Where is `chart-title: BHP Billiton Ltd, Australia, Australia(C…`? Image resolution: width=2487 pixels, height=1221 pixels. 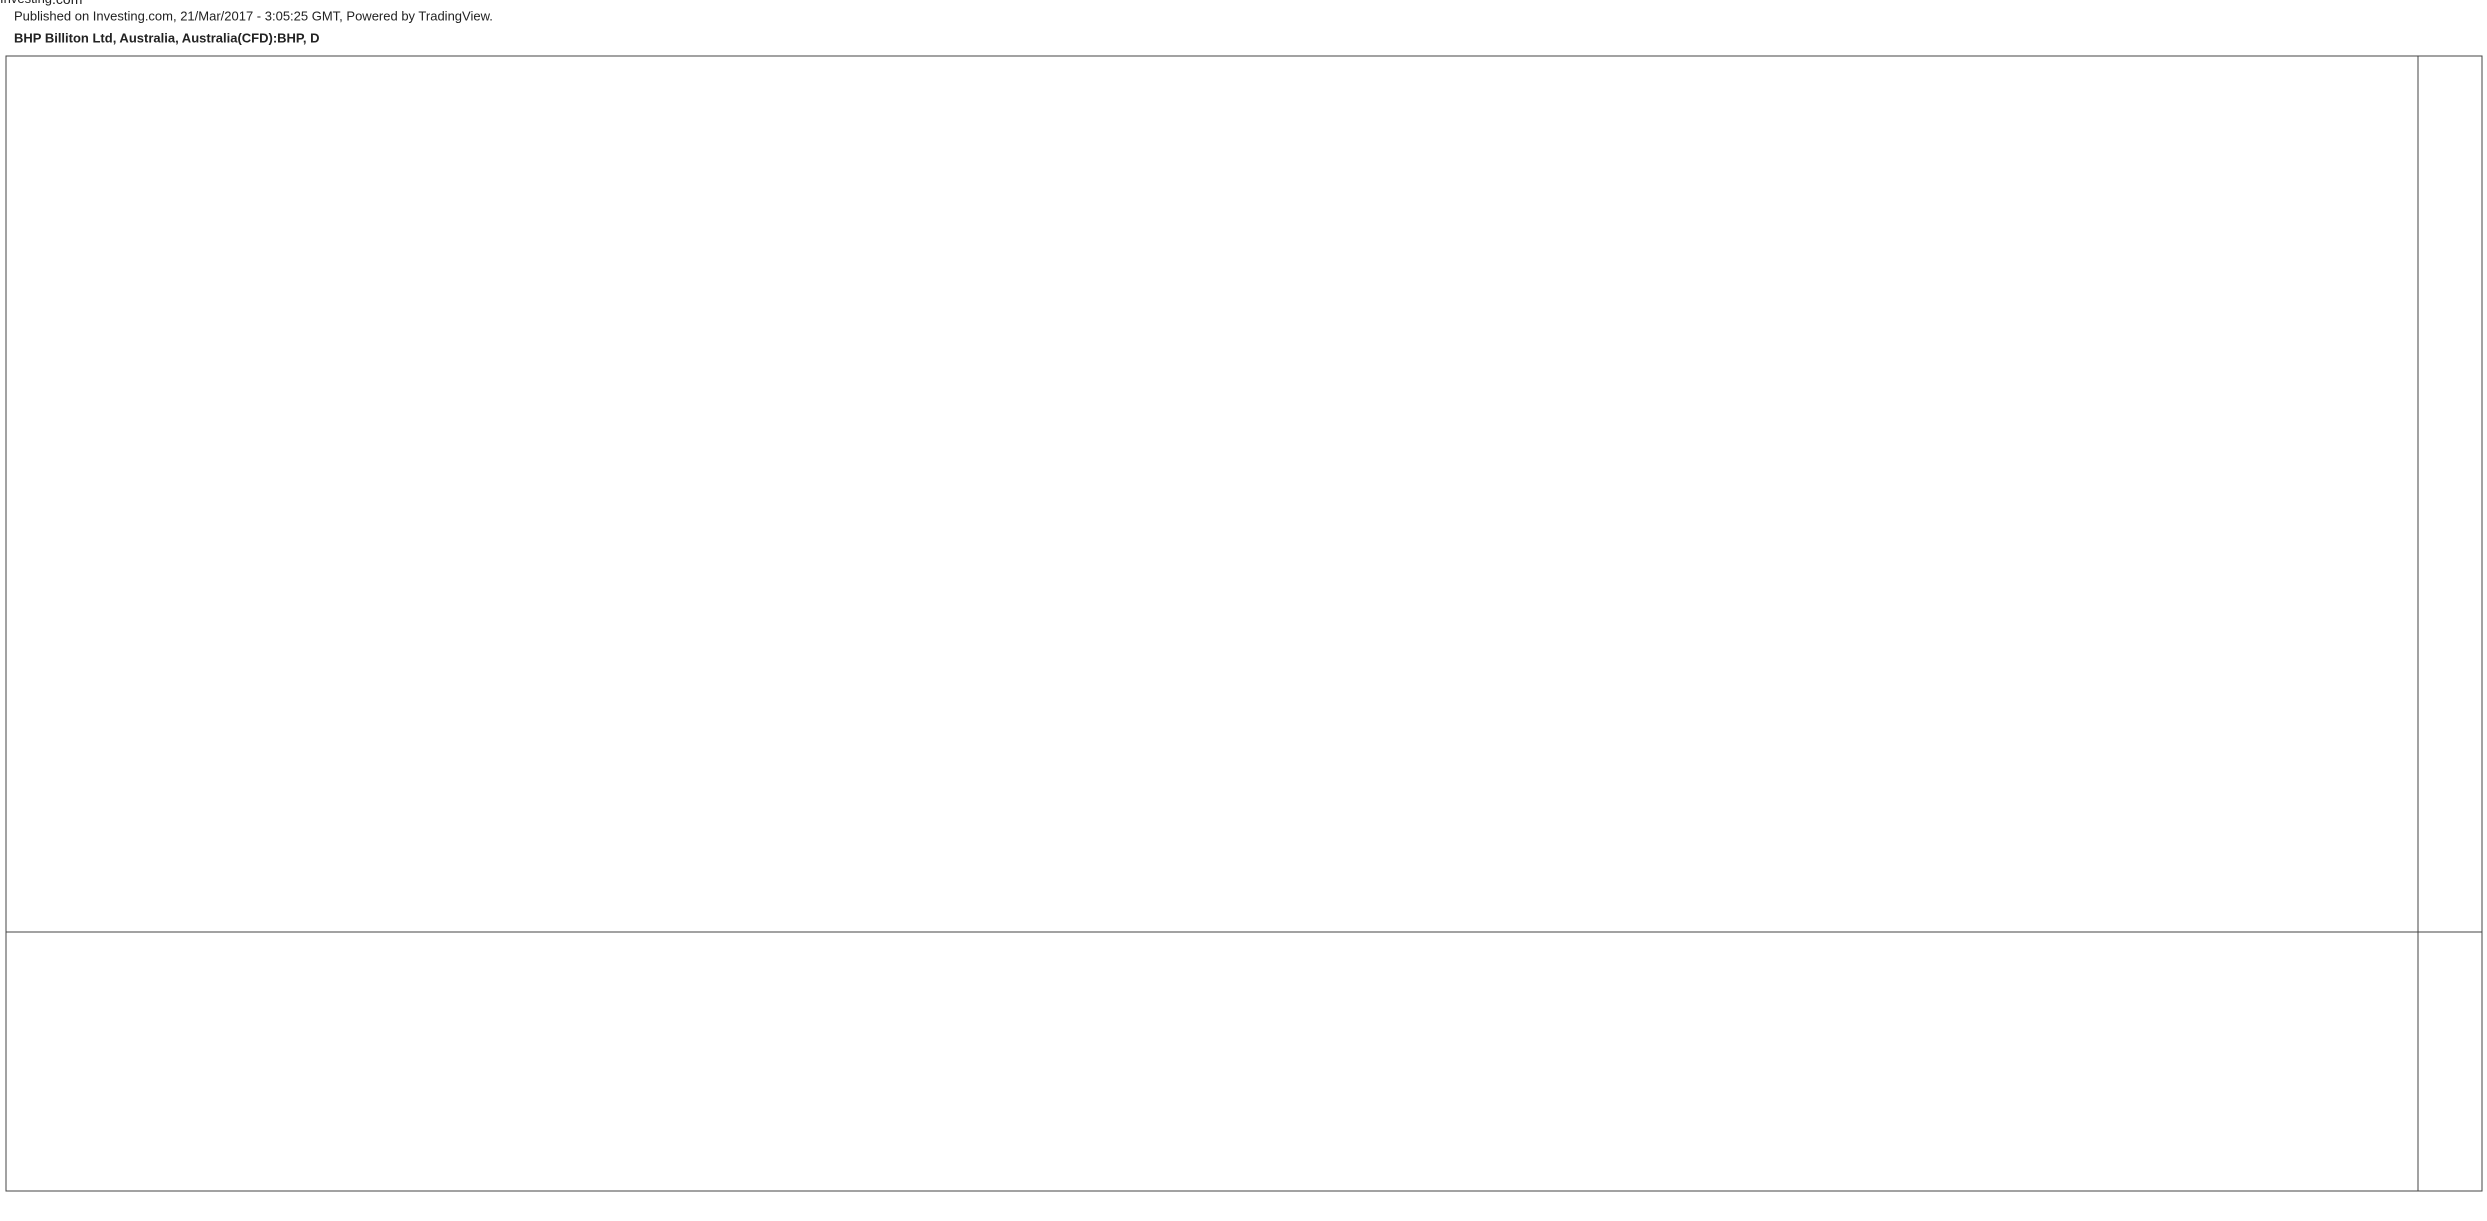 chart-title: BHP Billiton Ltd, Australia, Australia(C… is located at coordinates (167, 37).